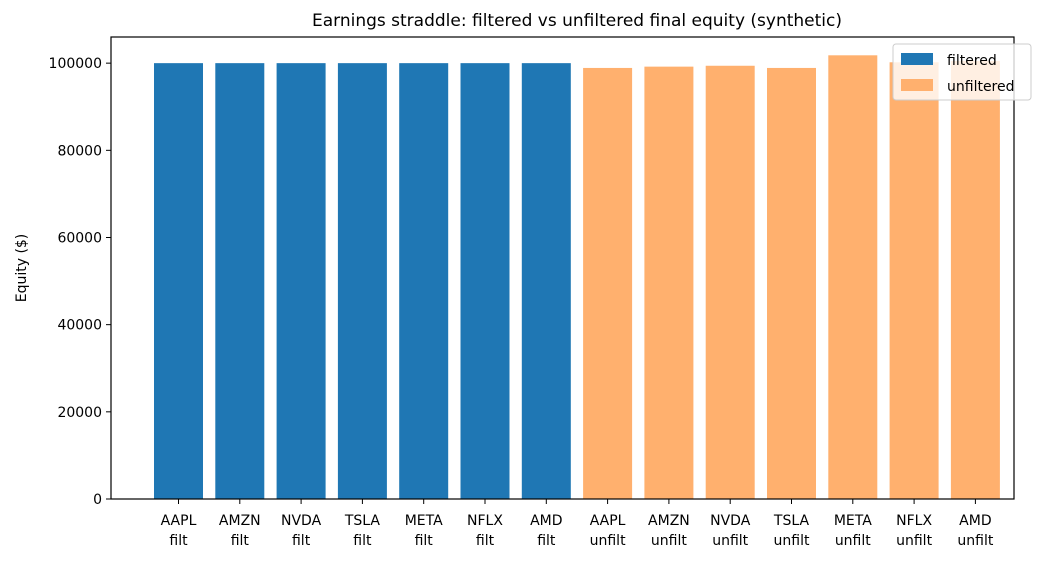 This screenshot has height=561, width=1053. I want to click on y-tick-label: 60000, so click(79, 238).